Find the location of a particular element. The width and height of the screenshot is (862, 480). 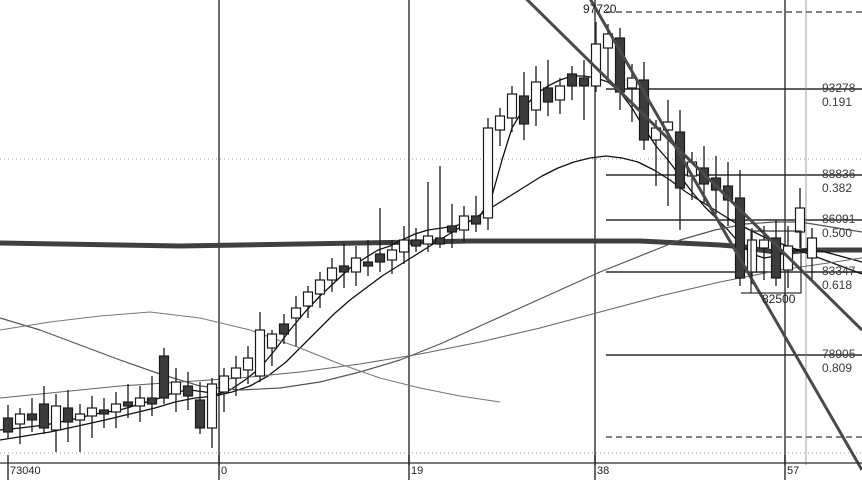

fib-ratio-0.618: 0.618 is located at coordinates (837, 285).